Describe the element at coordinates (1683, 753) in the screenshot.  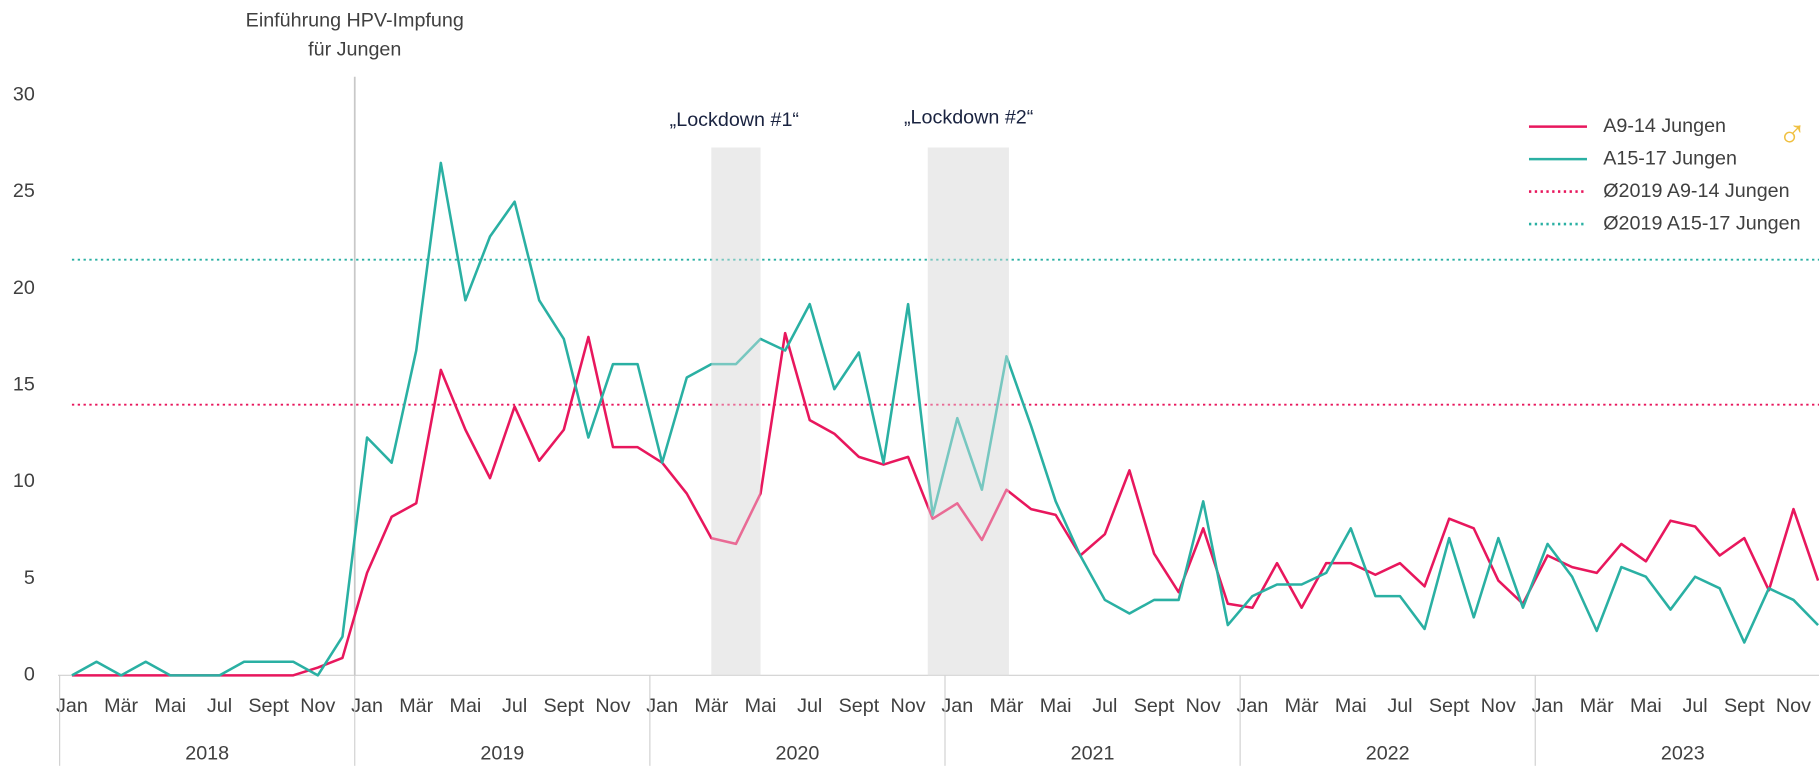
I see `year-label: 2023` at that location.